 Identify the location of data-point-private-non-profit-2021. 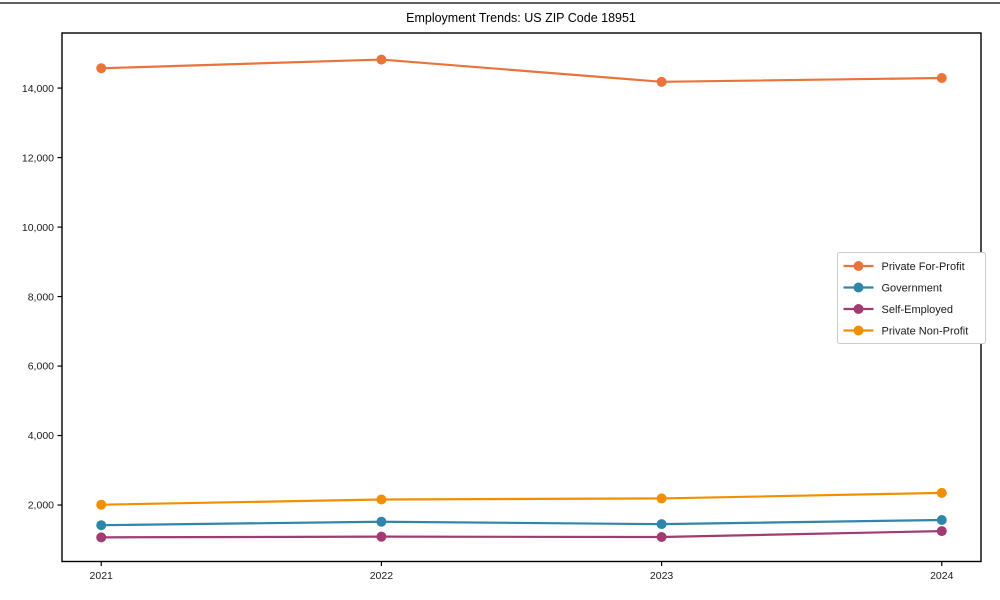
(101, 504).